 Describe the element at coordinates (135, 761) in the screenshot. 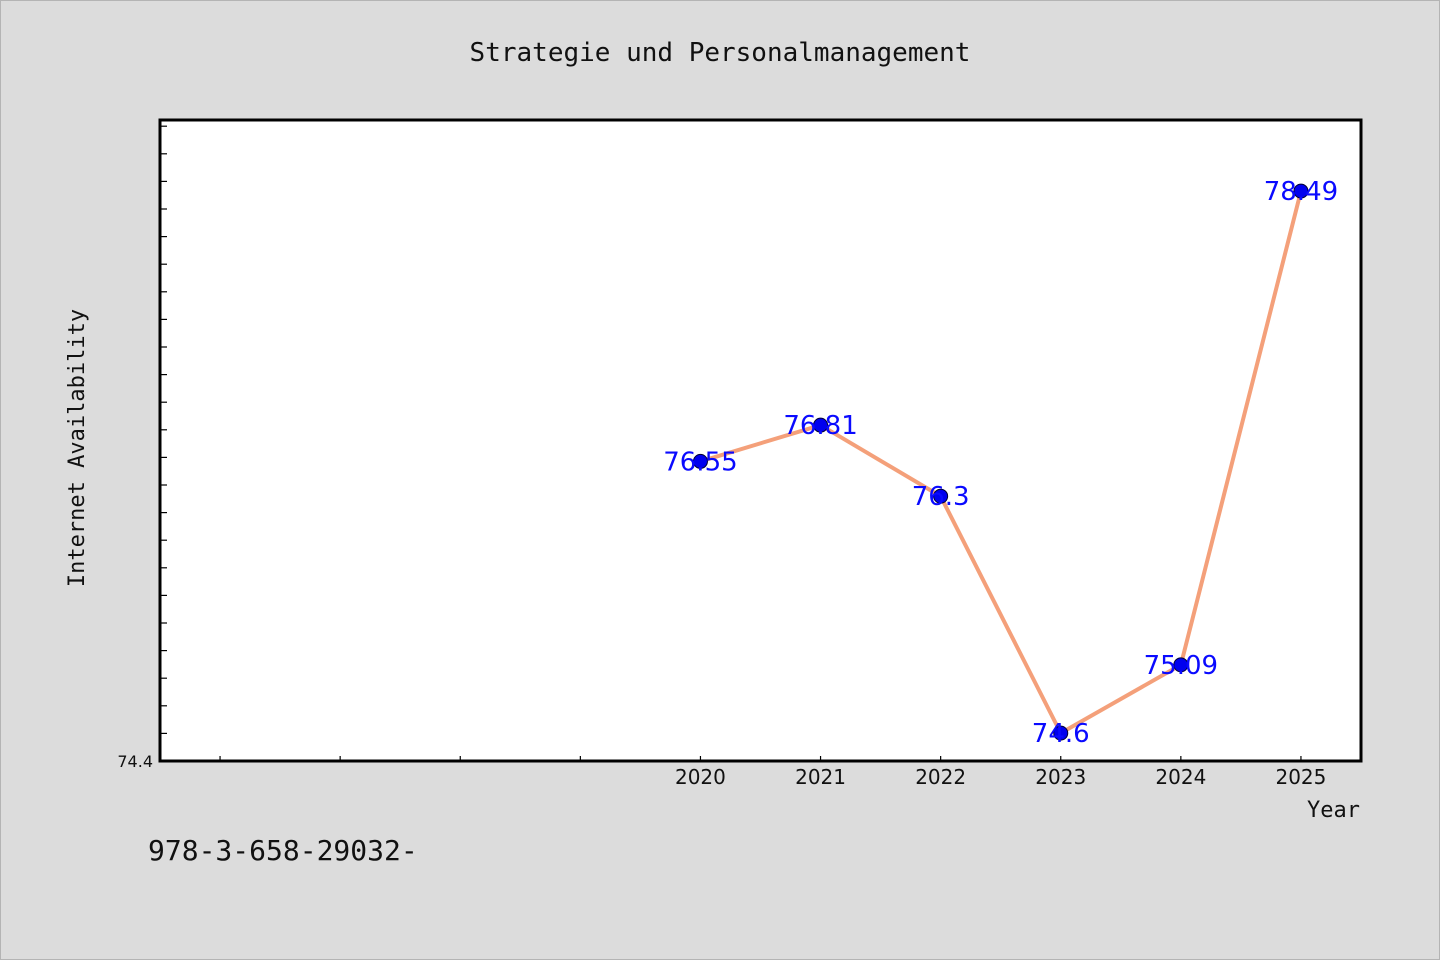

I see `y-tick-label: 74.4` at that location.